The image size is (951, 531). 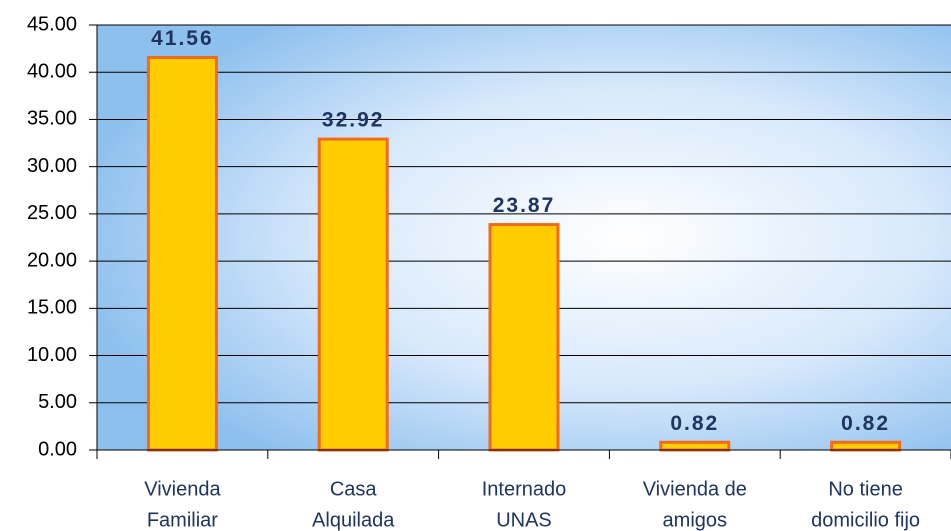 I want to click on data-label: 32.92, so click(x=353, y=120).